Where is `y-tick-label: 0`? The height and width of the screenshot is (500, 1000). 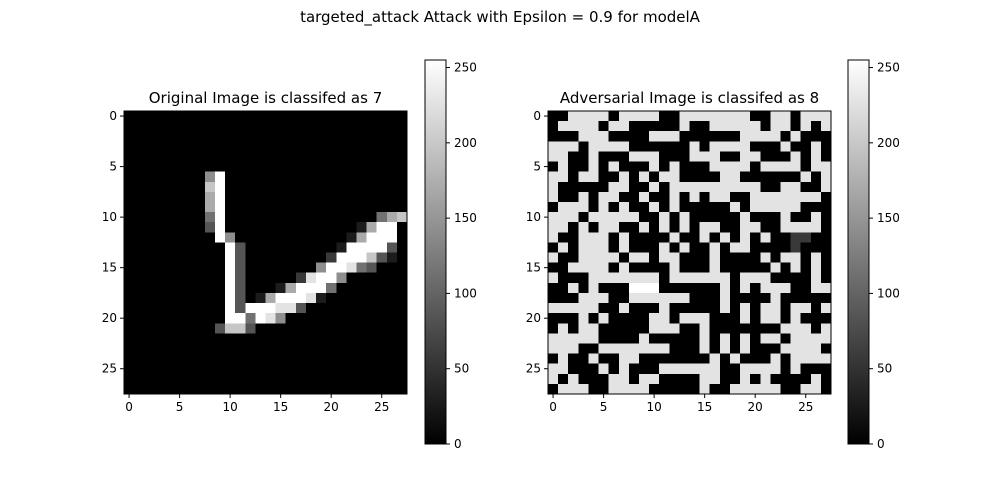
y-tick-label: 0 is located at coordinates (537, 116).